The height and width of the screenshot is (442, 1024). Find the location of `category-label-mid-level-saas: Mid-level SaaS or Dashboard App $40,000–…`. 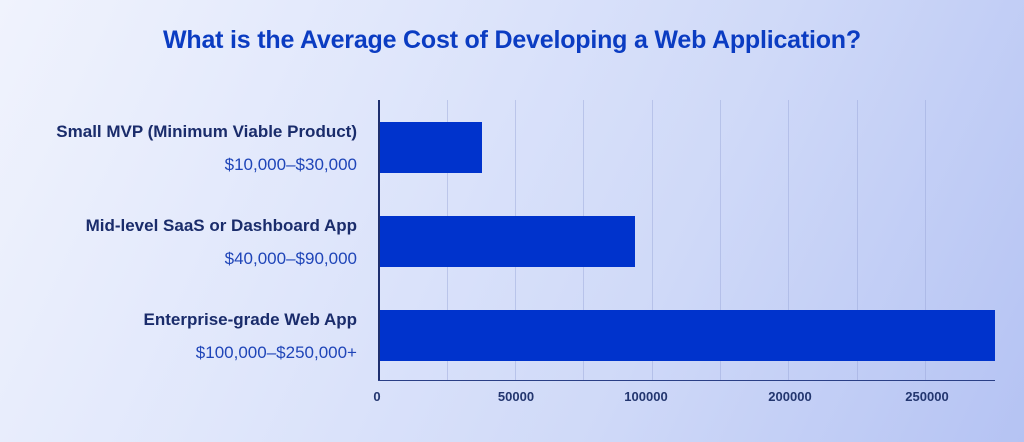

category-label-mid-level-saas: Mid-level SaaS or Dashboard App $40,000–… is located at coordinates (221, 242).